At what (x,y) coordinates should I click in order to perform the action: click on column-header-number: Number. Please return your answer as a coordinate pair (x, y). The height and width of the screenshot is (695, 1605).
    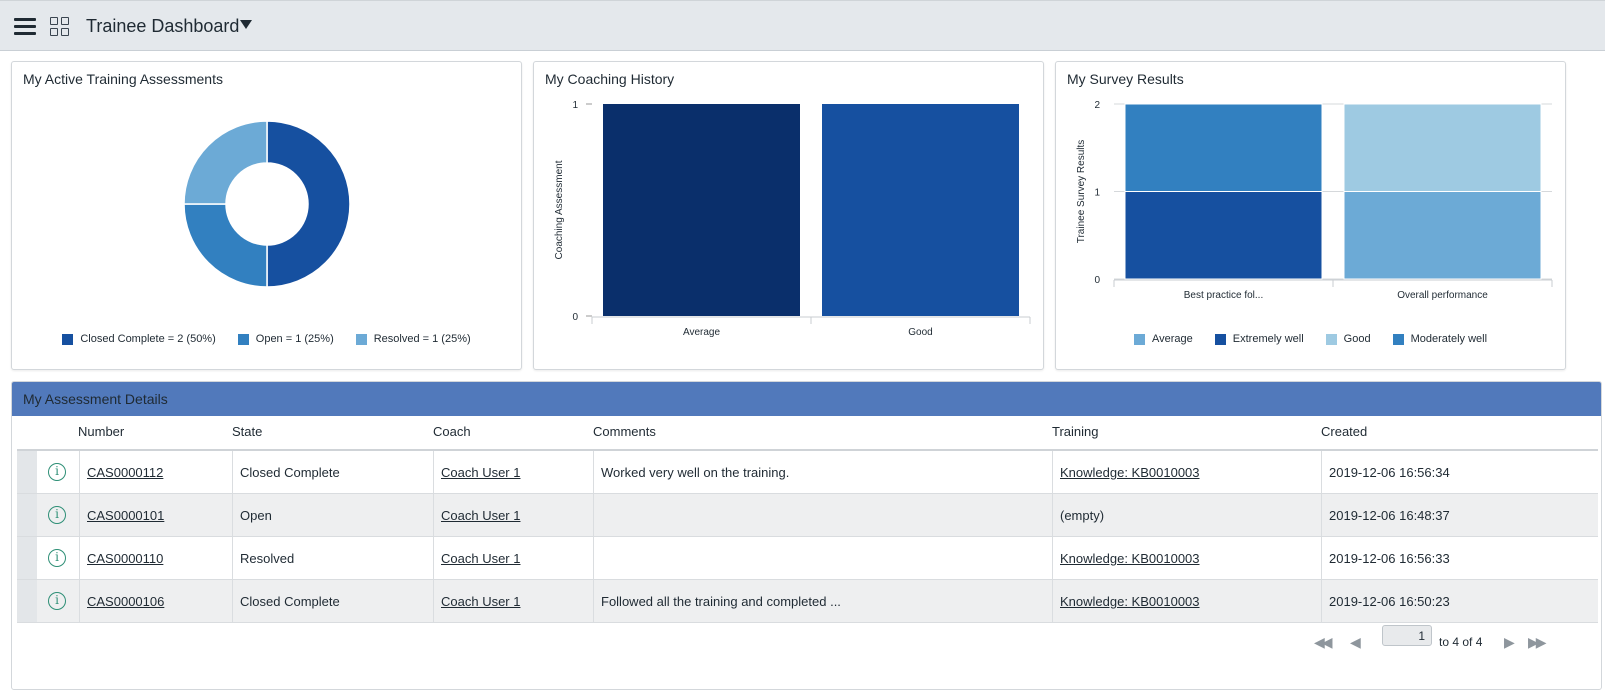
    Looking at the image, I should click on (101, 431).